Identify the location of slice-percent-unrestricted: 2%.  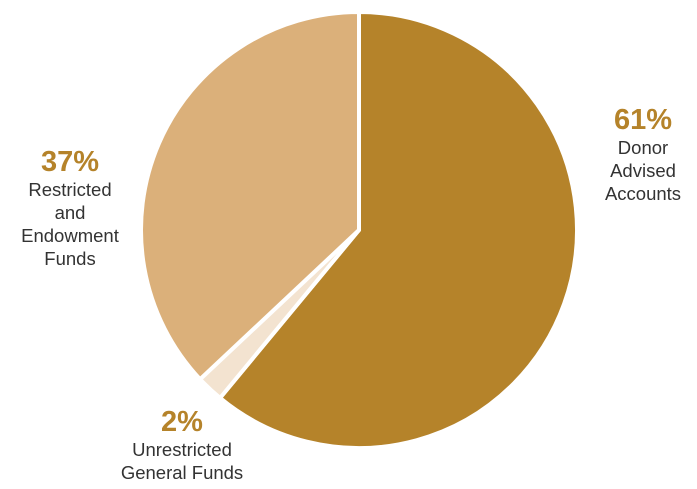
(182, 422).